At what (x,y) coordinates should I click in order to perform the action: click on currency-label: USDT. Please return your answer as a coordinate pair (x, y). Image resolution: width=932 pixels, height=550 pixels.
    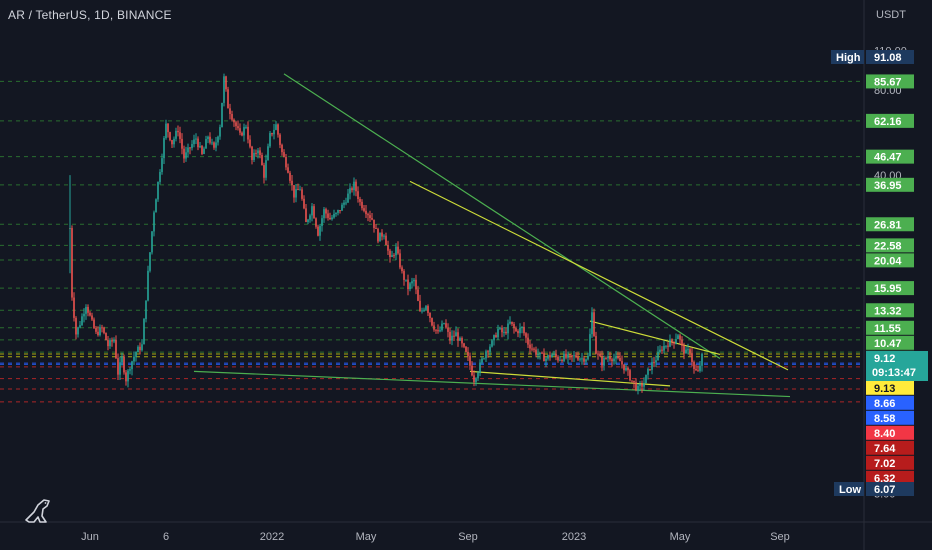
    Looking at the image, I should click on (891, 15).